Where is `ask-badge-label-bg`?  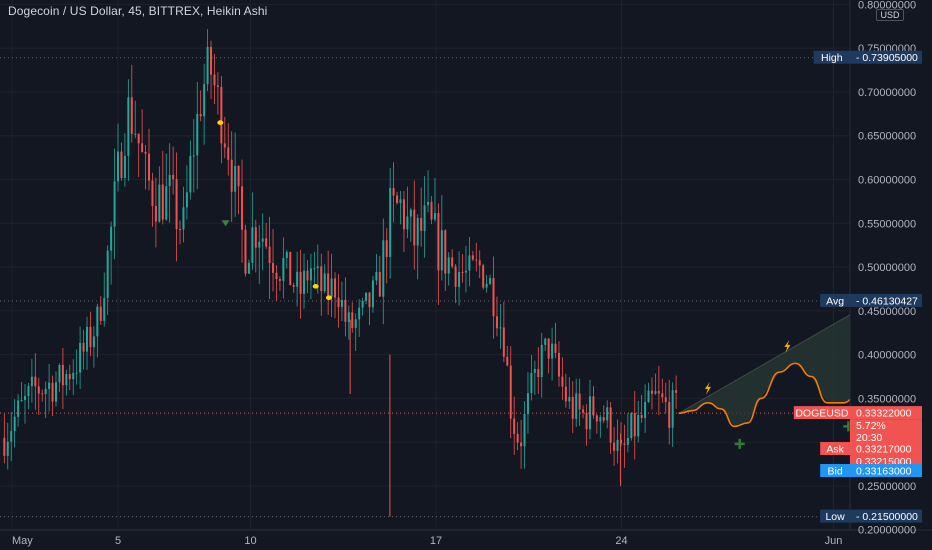 ask-badge-label-bg is located at coordinates (835, 449).